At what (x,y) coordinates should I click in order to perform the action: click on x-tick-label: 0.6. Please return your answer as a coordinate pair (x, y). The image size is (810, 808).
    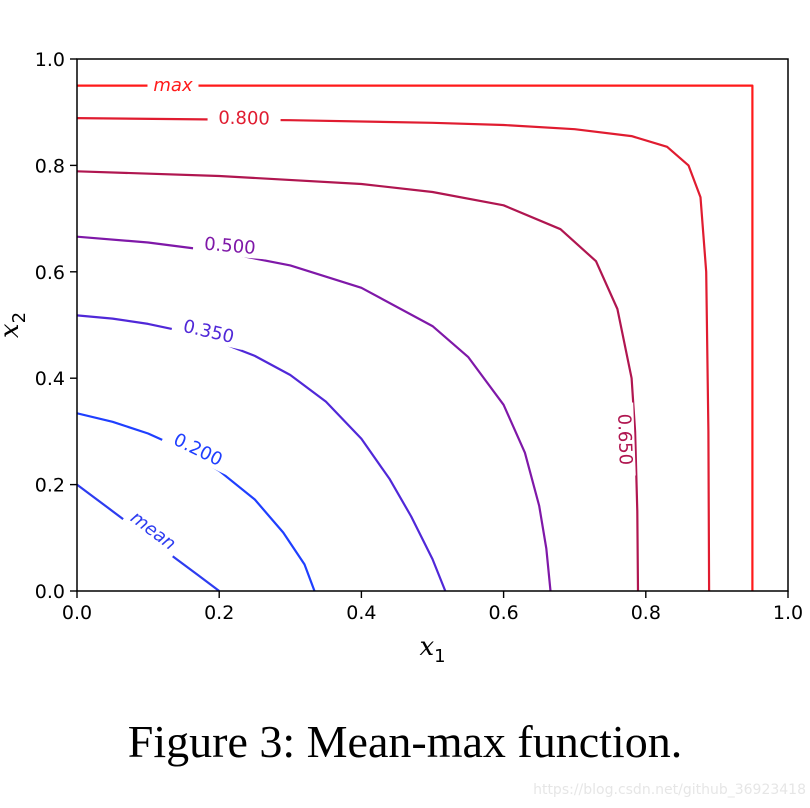
    Looking at the image, I should click on (503, 613).